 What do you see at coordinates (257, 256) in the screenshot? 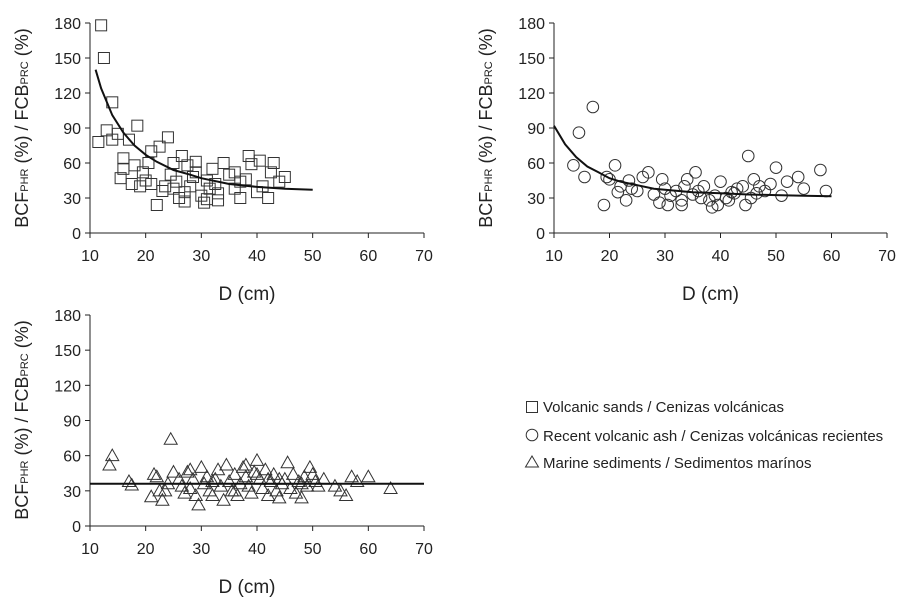
I see `x-tick-label: 40` at bounding box center [257, 256].